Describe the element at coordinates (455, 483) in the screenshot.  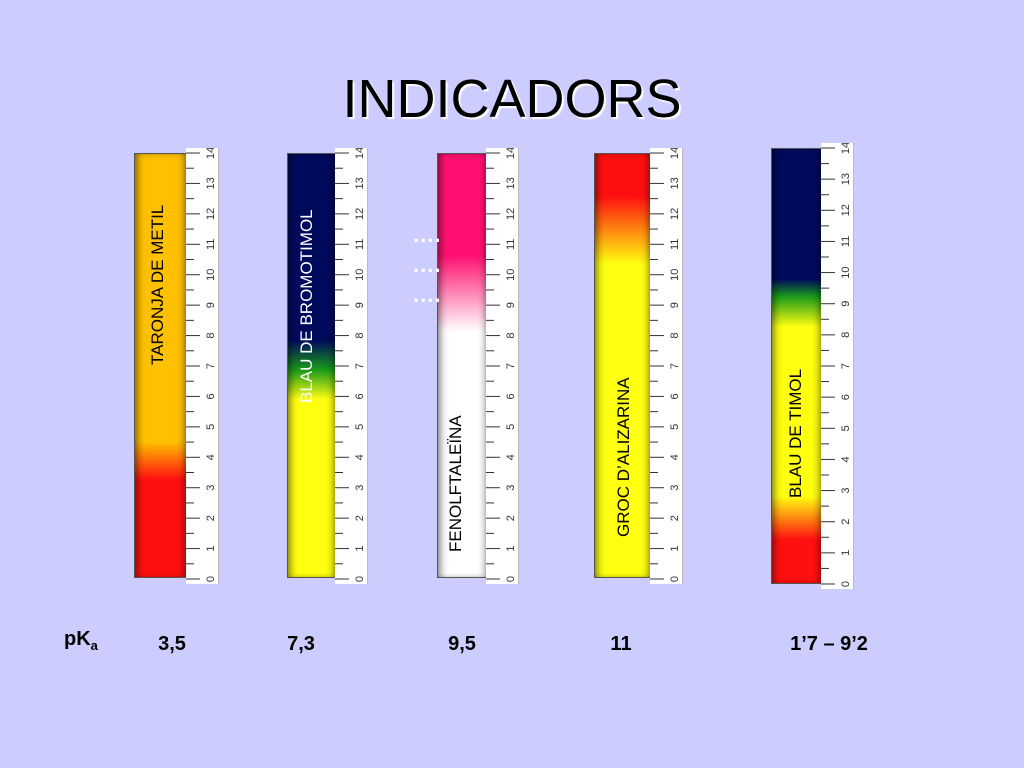
I see `indicator-label-phenolphthalein: FENOLFTALEÏNA` at that location.